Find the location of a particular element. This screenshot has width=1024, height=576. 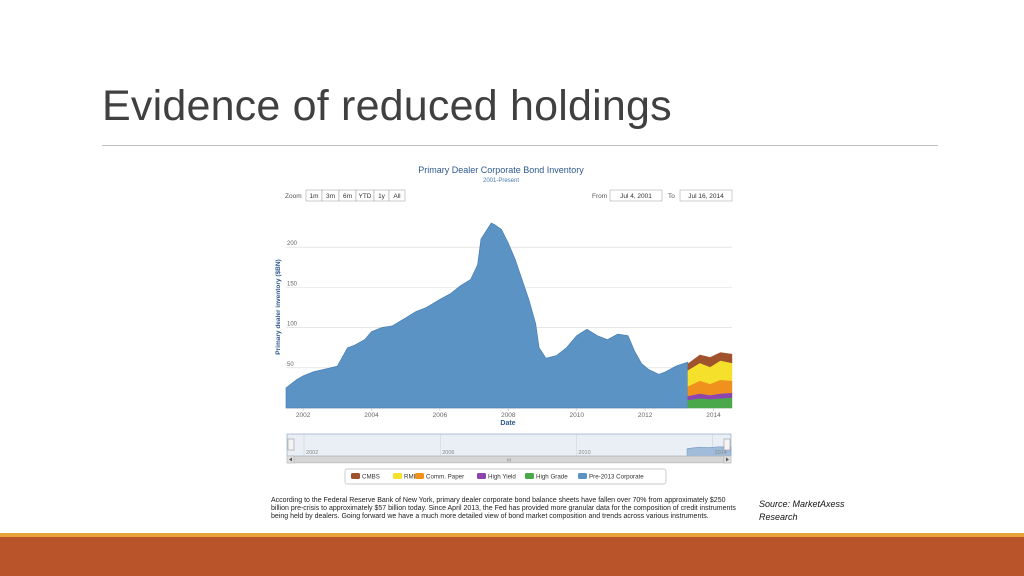

legend-item-high-grade: High Grade is located at coordinates (546, 477).